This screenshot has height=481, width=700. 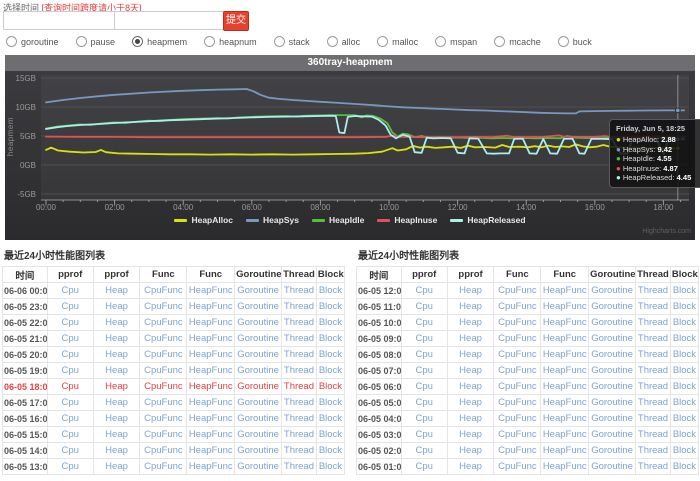 What do you see at coordinates (456, 41) in the screenshot?
I see `radio-option-mspan: mspan` at bounding box center [456, 41].